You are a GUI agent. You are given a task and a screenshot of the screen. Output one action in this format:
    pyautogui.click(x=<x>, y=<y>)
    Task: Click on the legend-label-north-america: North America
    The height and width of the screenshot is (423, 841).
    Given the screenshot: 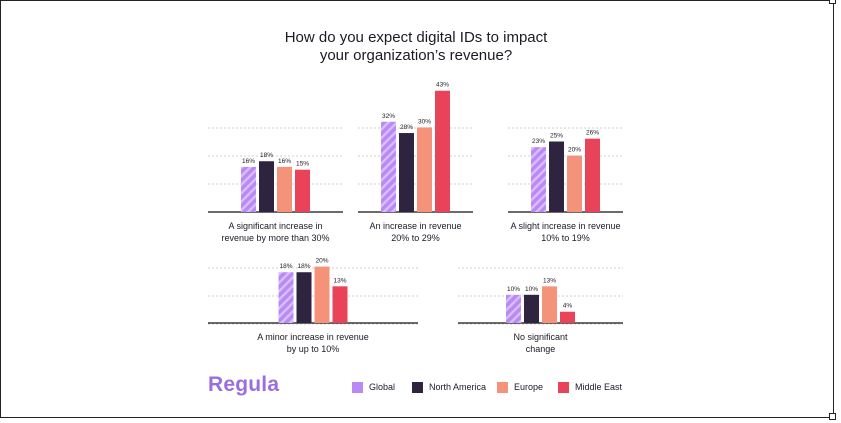 What is the action you would take?
    pyautogui.click(x=458, y=387)
    